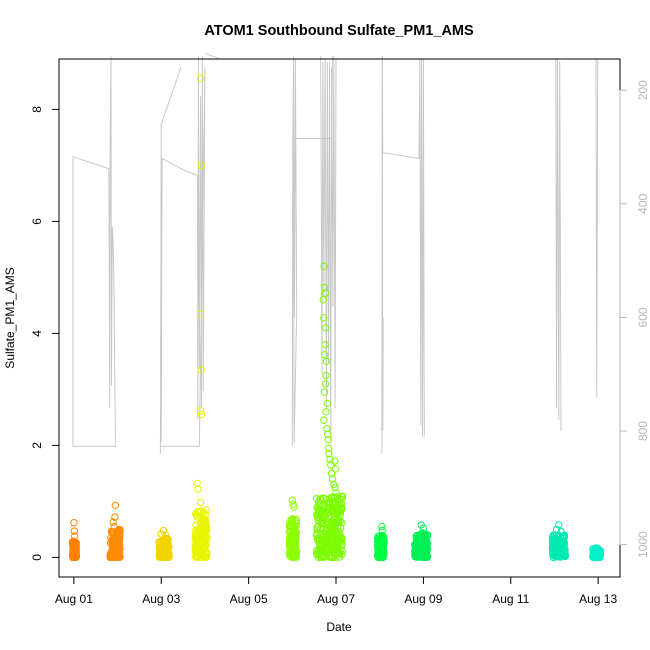 This screenshot has width=650, height=650. I want to click on right-tick-label: 800, so click(643, 431).